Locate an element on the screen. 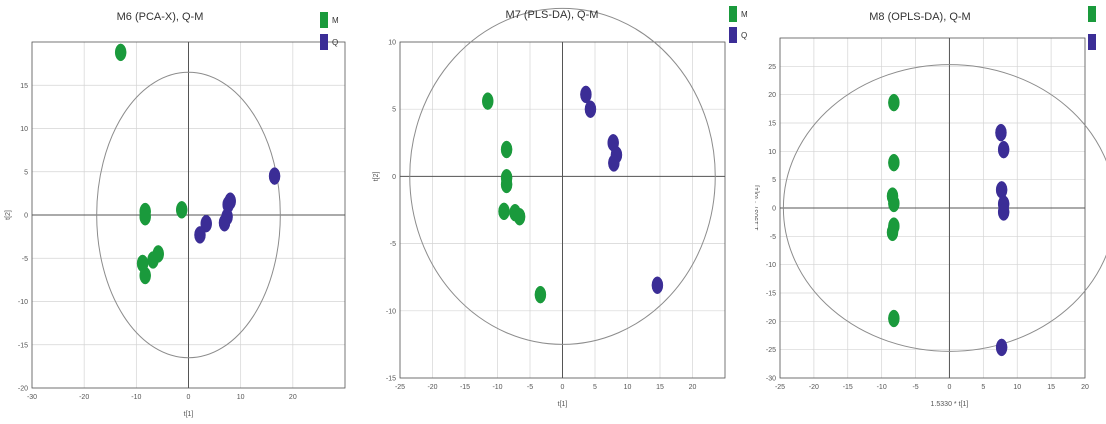 The width and height of the screenshot is (1106, 424). chart-title: M6 (PCA-X), Q-M is located at coordinates (160, 17).